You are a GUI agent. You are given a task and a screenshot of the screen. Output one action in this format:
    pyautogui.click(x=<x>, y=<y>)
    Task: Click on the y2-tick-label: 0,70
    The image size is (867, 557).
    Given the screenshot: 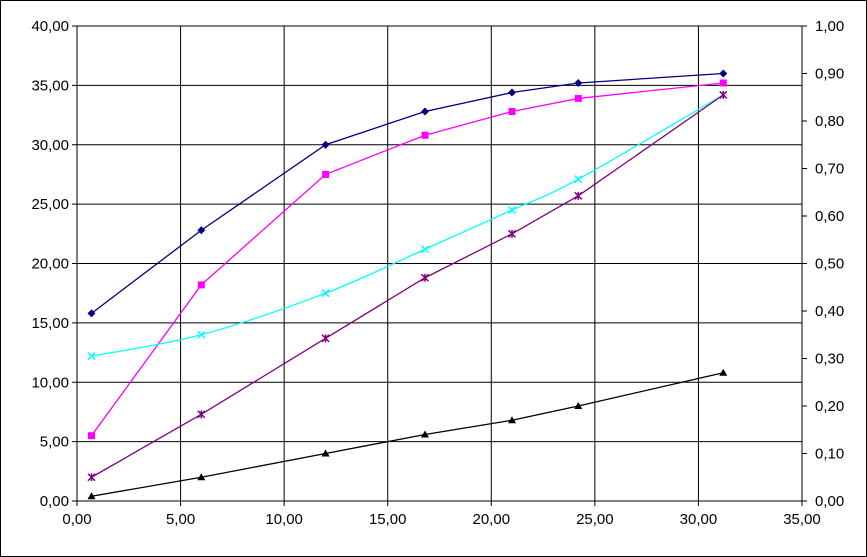 What is the action you would take?
    pyautogui.click(x=829, y=169)
    